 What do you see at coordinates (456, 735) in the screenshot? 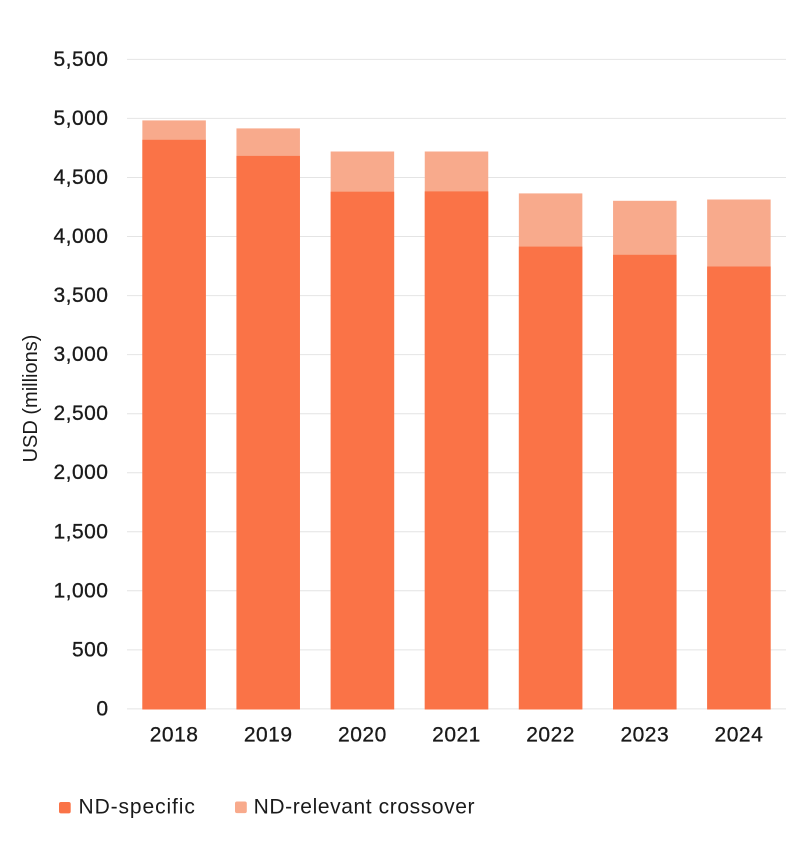
I see `svg-text: 2021` at bounding box center [456, 735].